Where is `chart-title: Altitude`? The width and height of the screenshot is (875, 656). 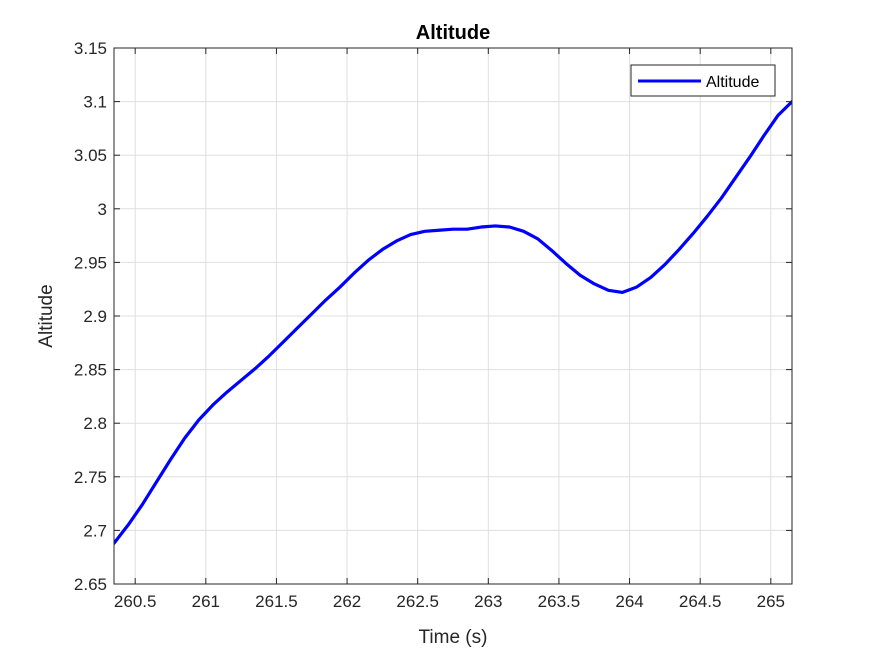
chart-title: Altitude is located at coordinates (453, 33).